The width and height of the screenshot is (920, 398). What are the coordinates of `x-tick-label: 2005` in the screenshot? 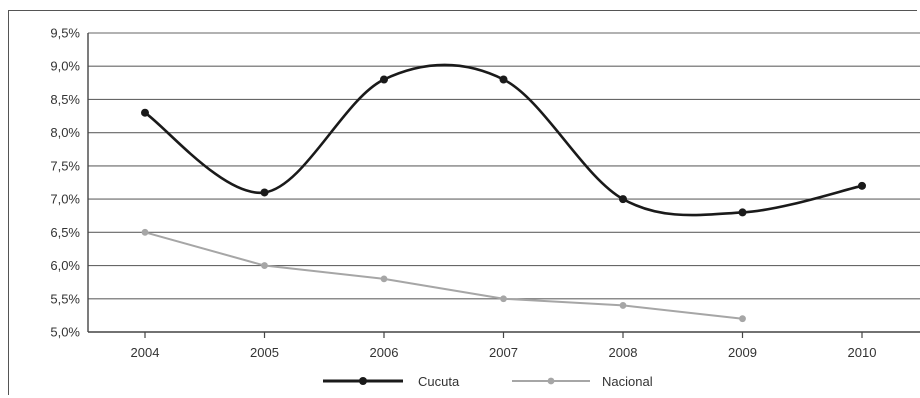 It's located at (264, 352).